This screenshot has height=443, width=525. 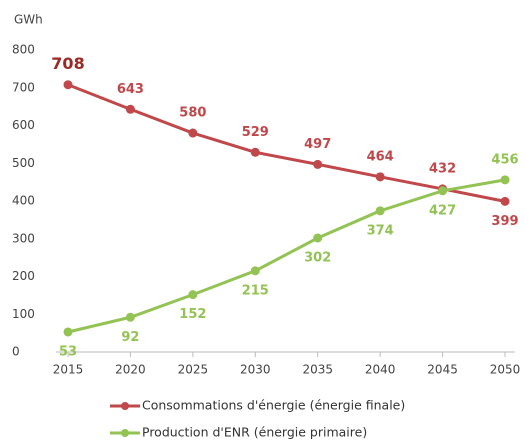 What do you see at coordinates (317, 144) in the screenshot?
I see `value-label: 497` at bounding box center [317, 144].